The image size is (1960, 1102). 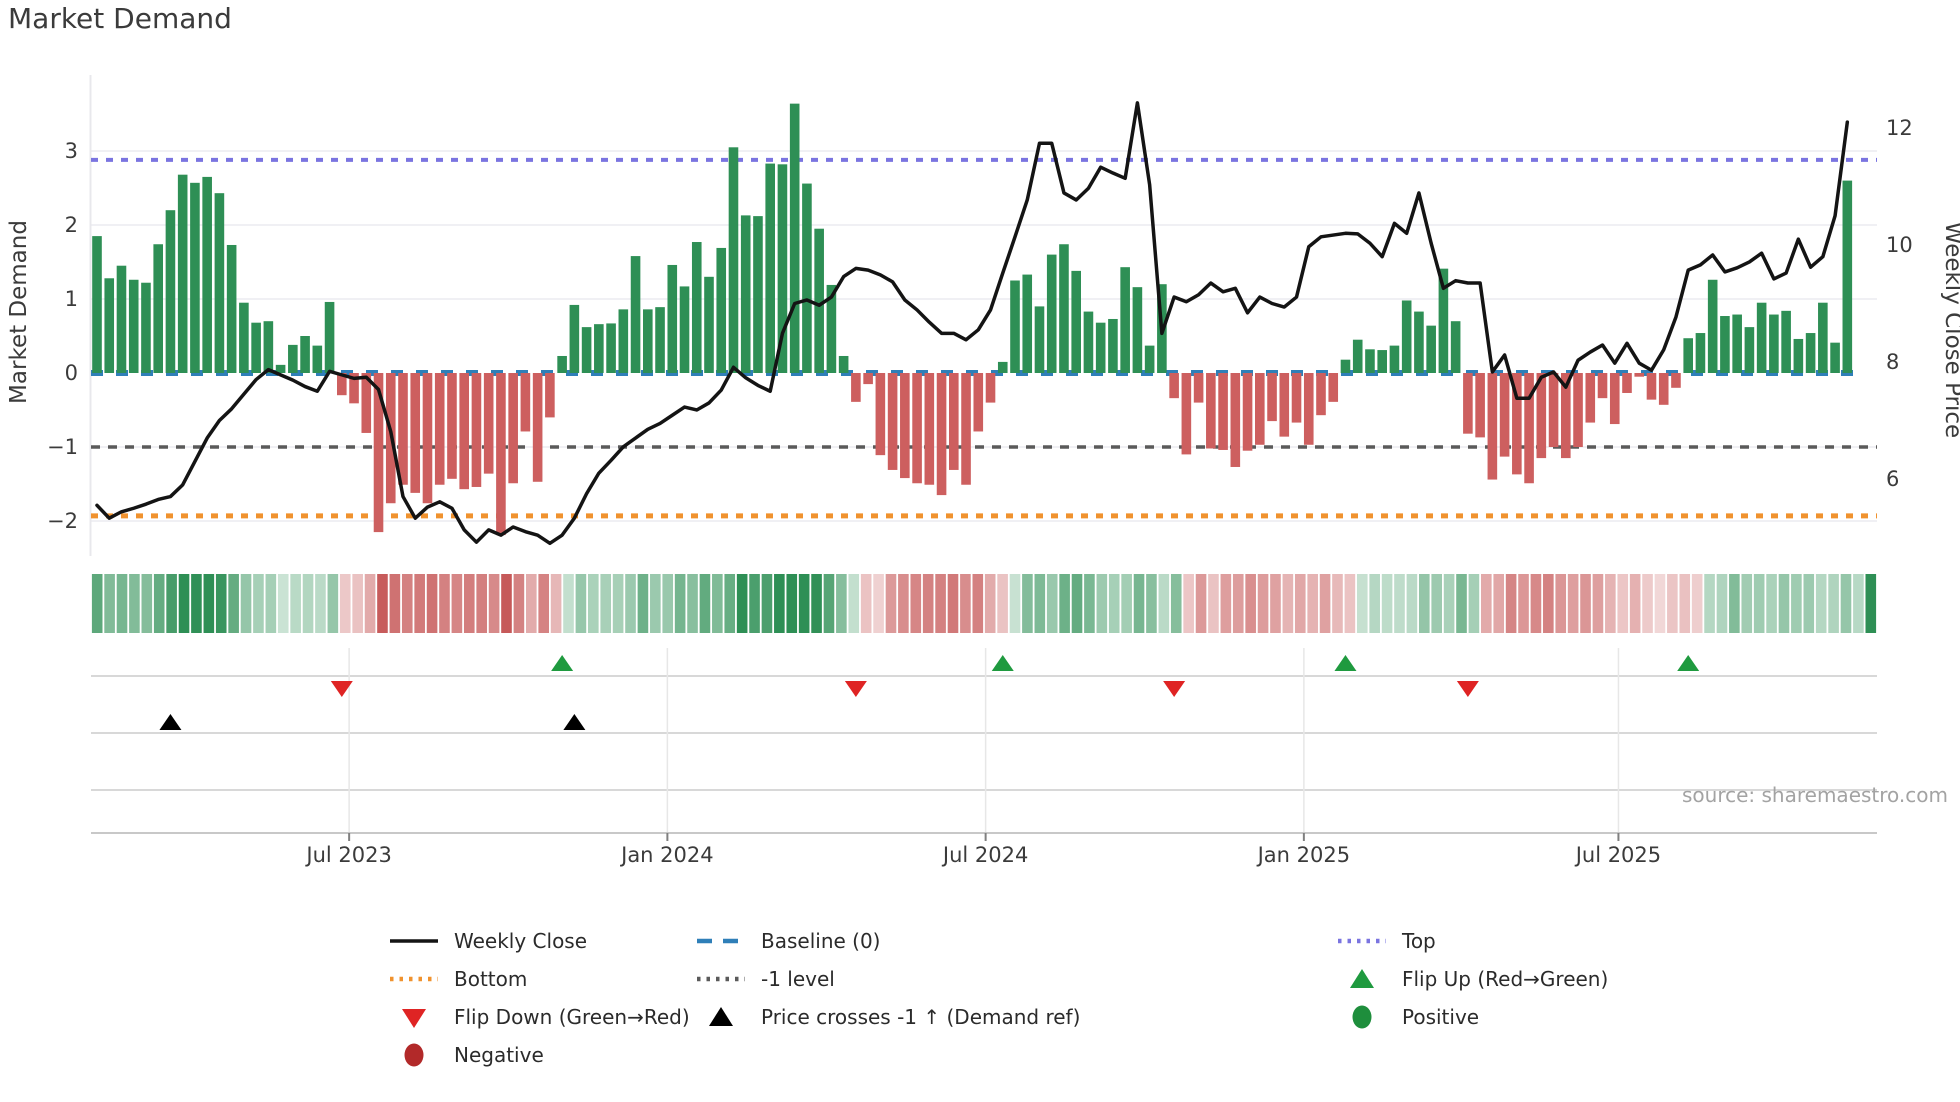 I want to click on left-tick-label: −2, so click(x=62, y=521).